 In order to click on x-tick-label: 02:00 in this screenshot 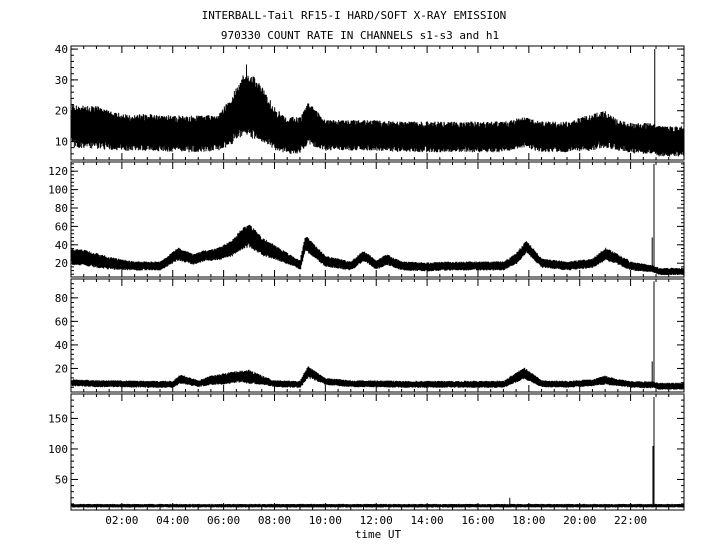, I will do `click(121, 520)`.